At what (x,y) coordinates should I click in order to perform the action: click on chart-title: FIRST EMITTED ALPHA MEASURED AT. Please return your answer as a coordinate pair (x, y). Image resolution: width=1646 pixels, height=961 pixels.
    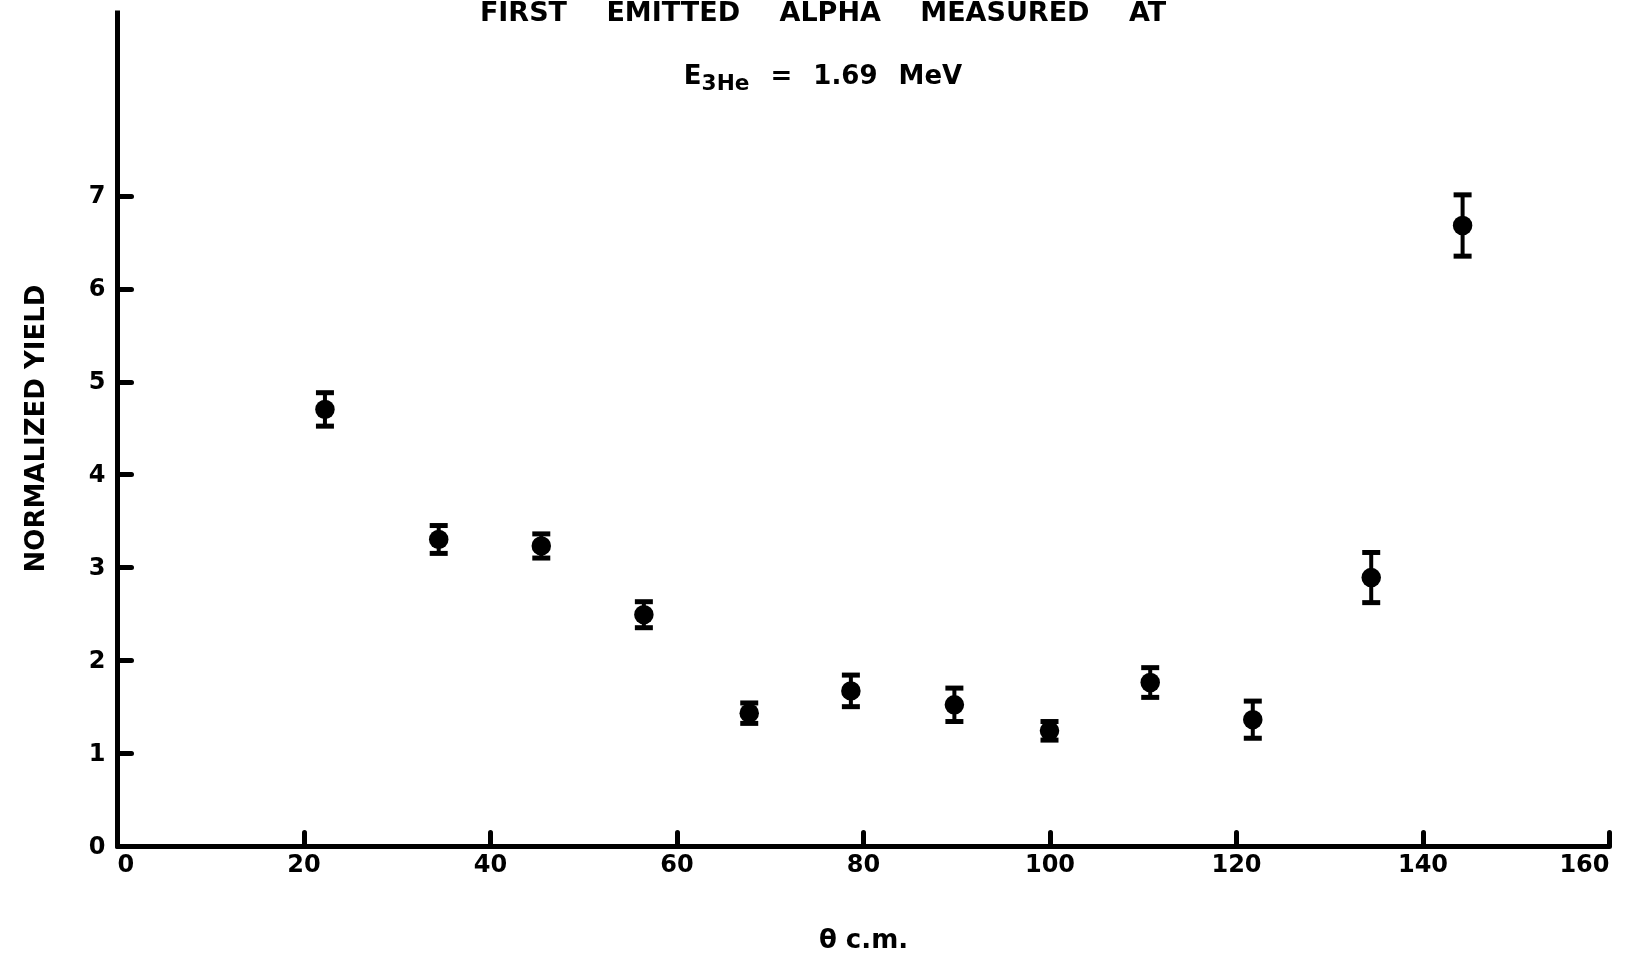
    Looking at the image, I should click on (823, 13).